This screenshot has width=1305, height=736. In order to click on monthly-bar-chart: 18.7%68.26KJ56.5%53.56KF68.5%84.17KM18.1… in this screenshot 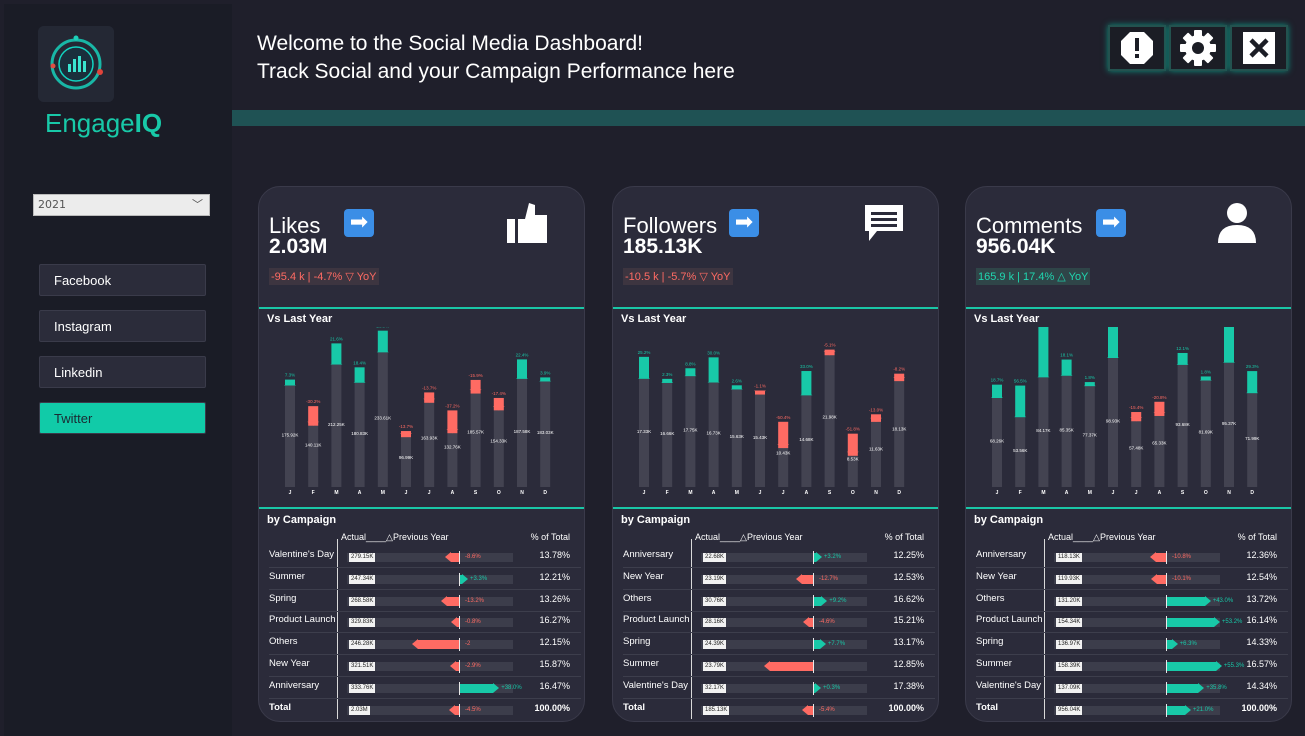, I will do `click(1124, 411)`.